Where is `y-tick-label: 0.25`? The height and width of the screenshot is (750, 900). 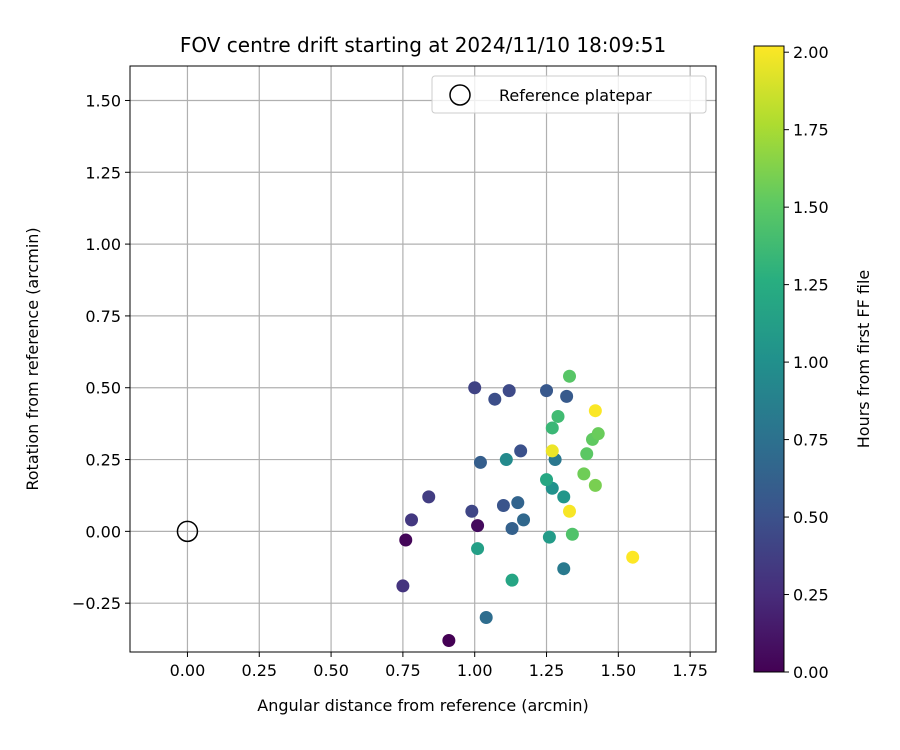 y-tick-label: 0.25 is located at coordinates (103, 460).